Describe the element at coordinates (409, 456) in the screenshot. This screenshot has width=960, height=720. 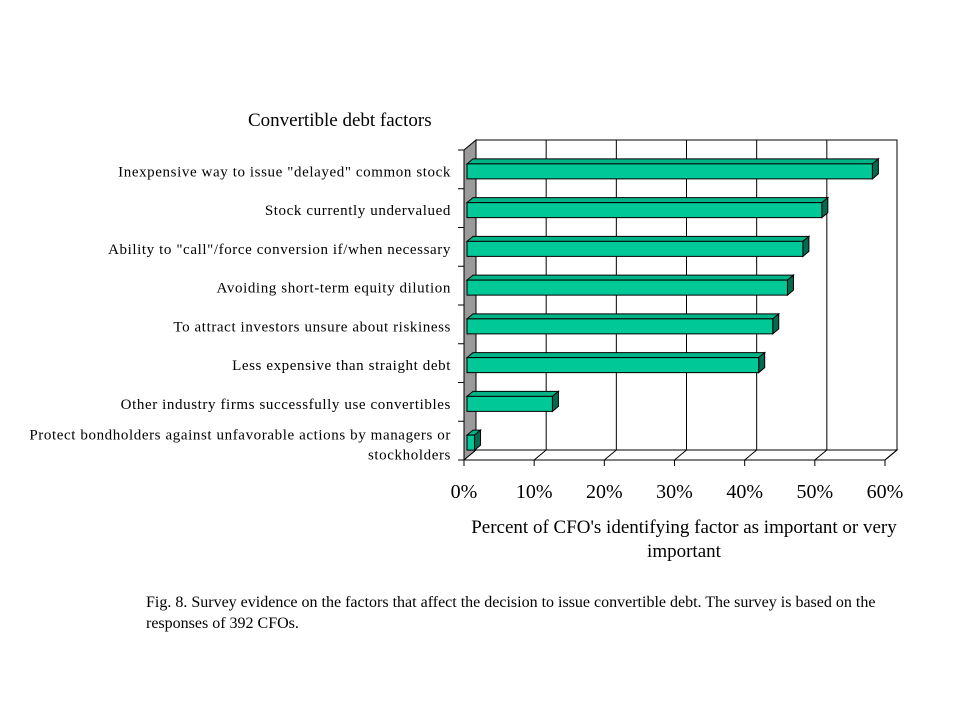
I see `category-label: stockholders` at that location.